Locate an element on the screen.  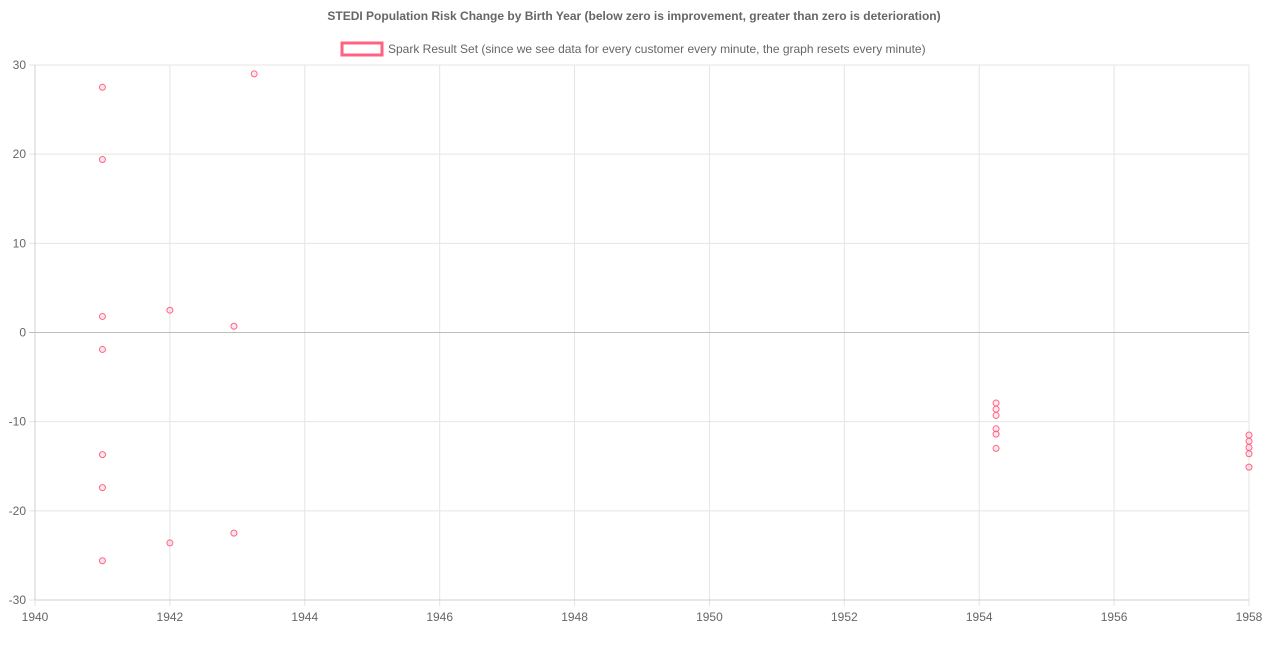
y-tick-label: -20 is located at coordinates (18, 511).